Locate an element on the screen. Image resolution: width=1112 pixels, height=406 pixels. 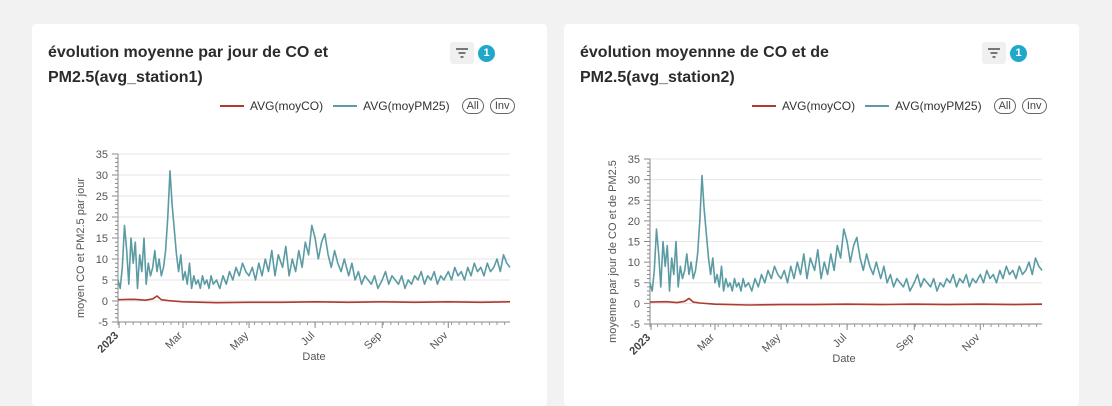
y-axis-title: moyen CO et PM2.5 par jour is located at coordinates (81, 248).